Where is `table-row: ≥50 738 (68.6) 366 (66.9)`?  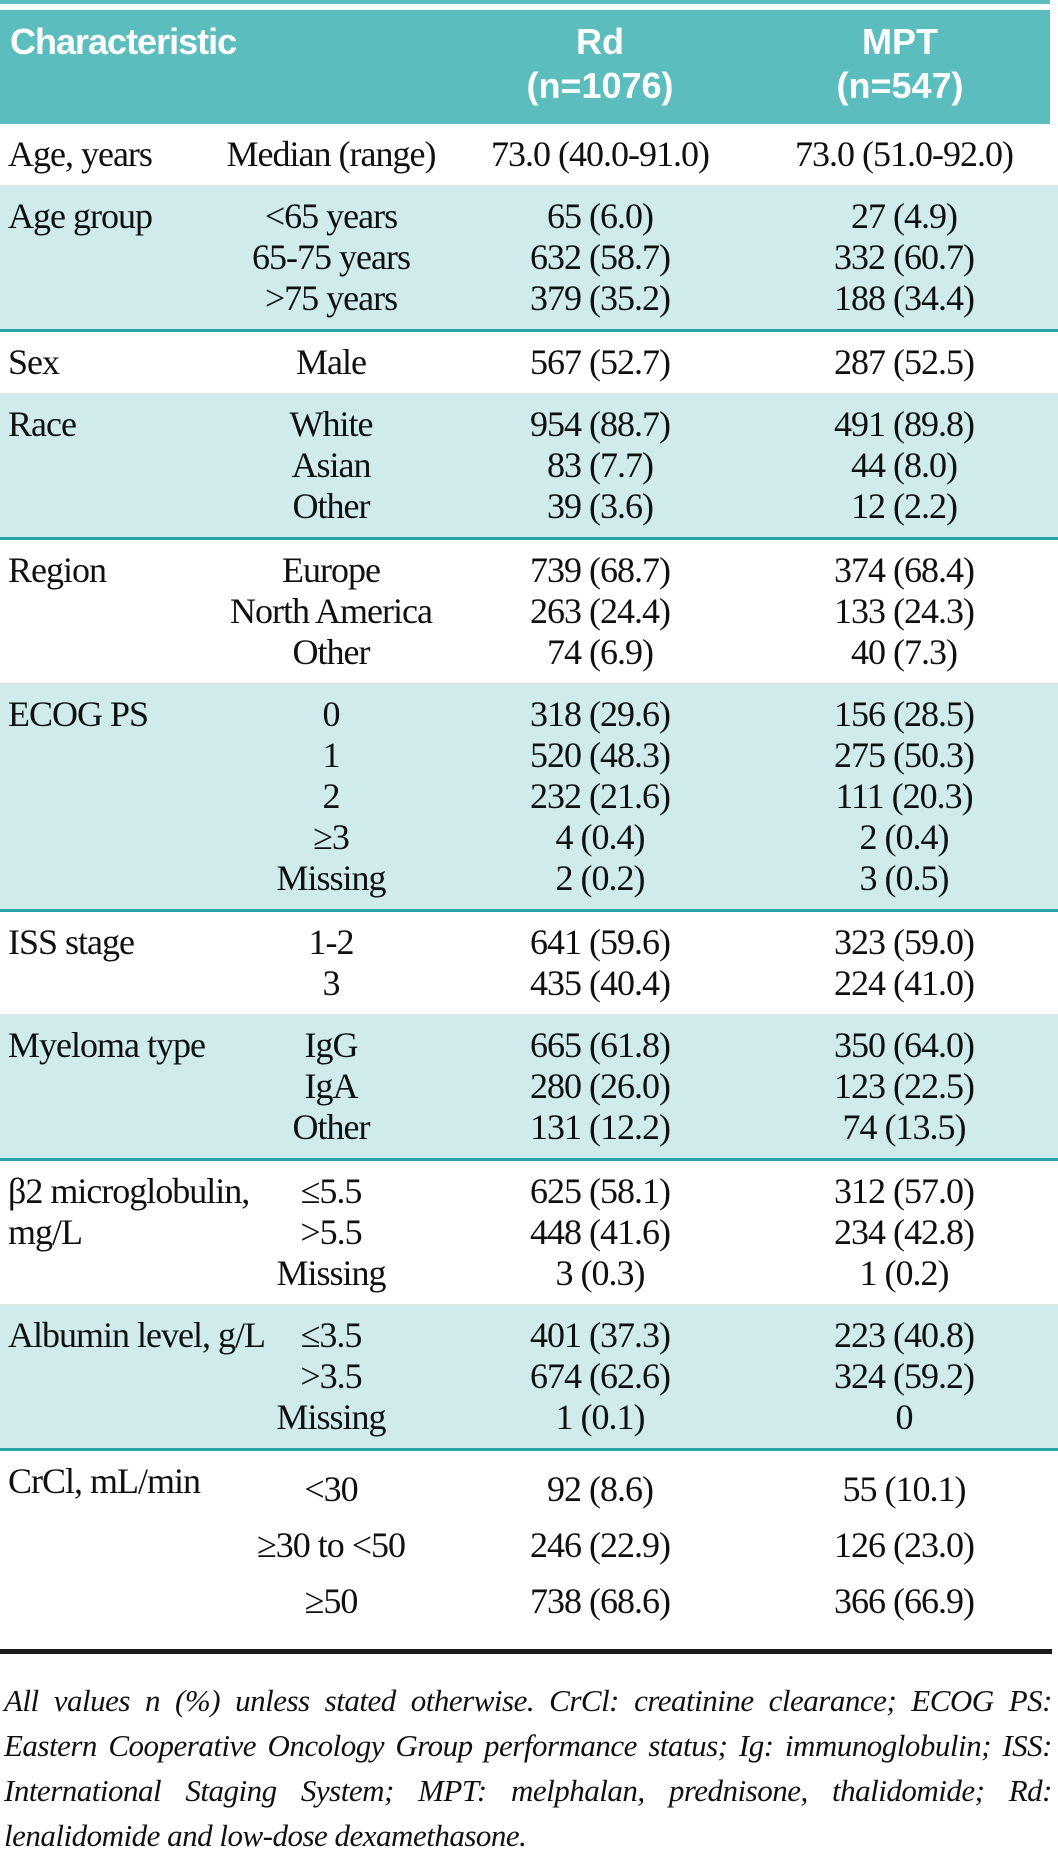 table-row: ≥50 738 (68.6) 366 (66.9) is located at coordinates (635, 1601).